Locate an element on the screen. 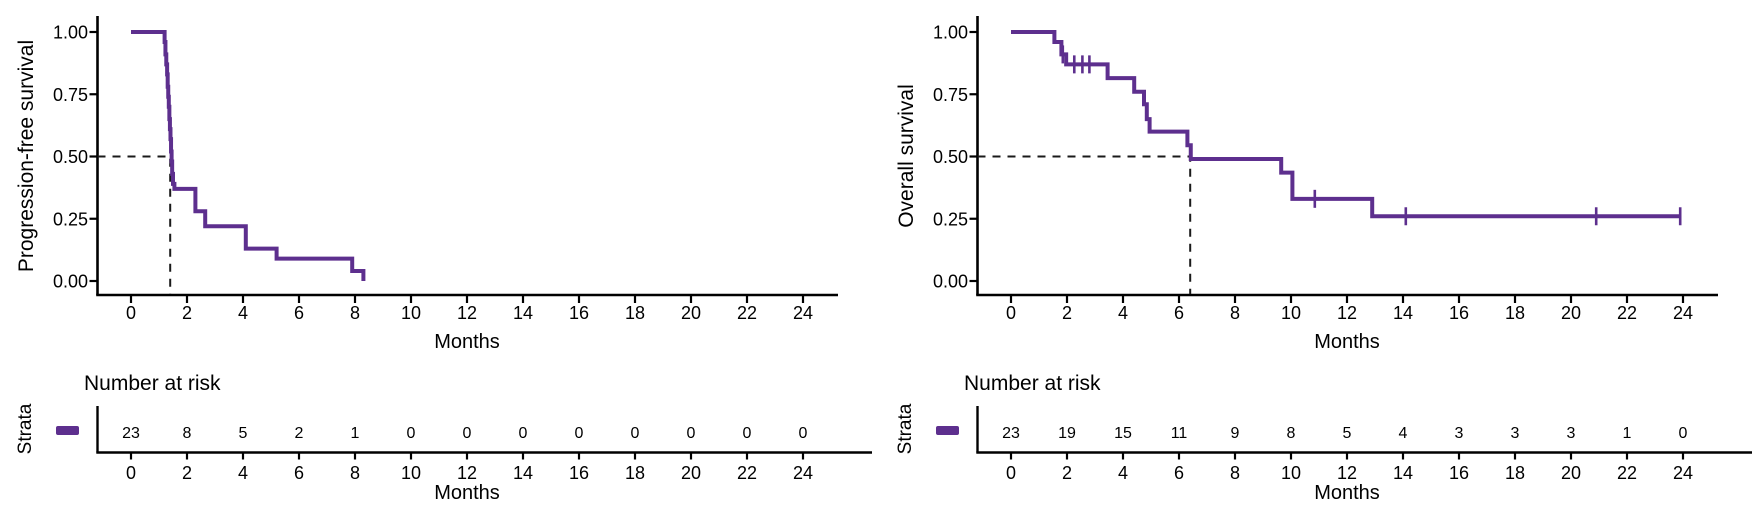 The width and height of the screenshot is (1760, 519). risk-x-tick-label: 22 is located at coordinates (1627, 473).